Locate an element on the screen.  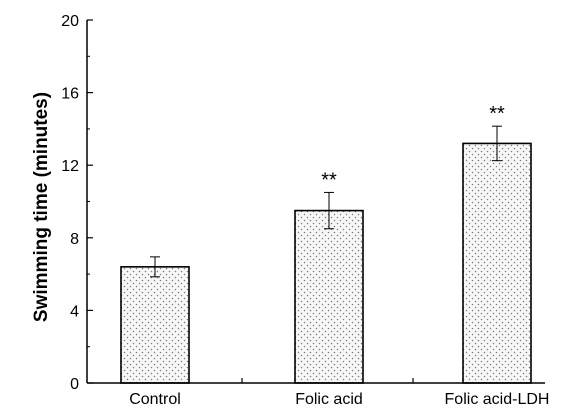
x-tick-label: Folic acid is located at coordinates (329, 399).